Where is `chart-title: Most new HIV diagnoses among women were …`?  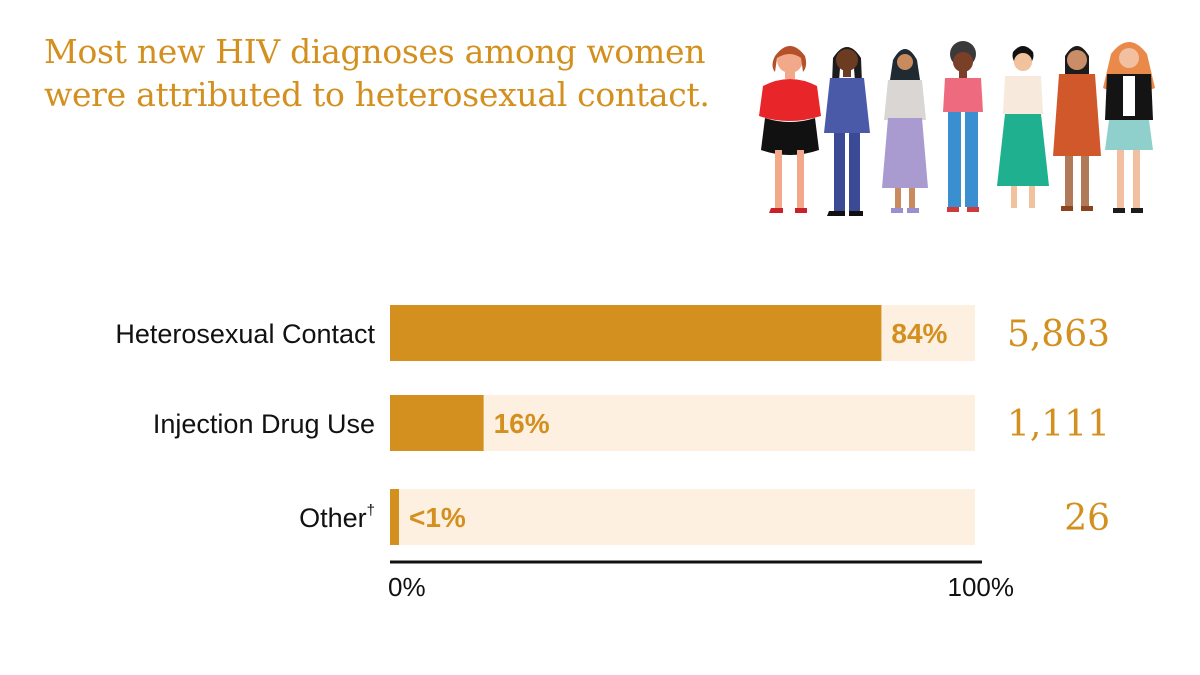
chart-title: Most new HIV diagnoses among women were … is located at coordinates (394, 73).